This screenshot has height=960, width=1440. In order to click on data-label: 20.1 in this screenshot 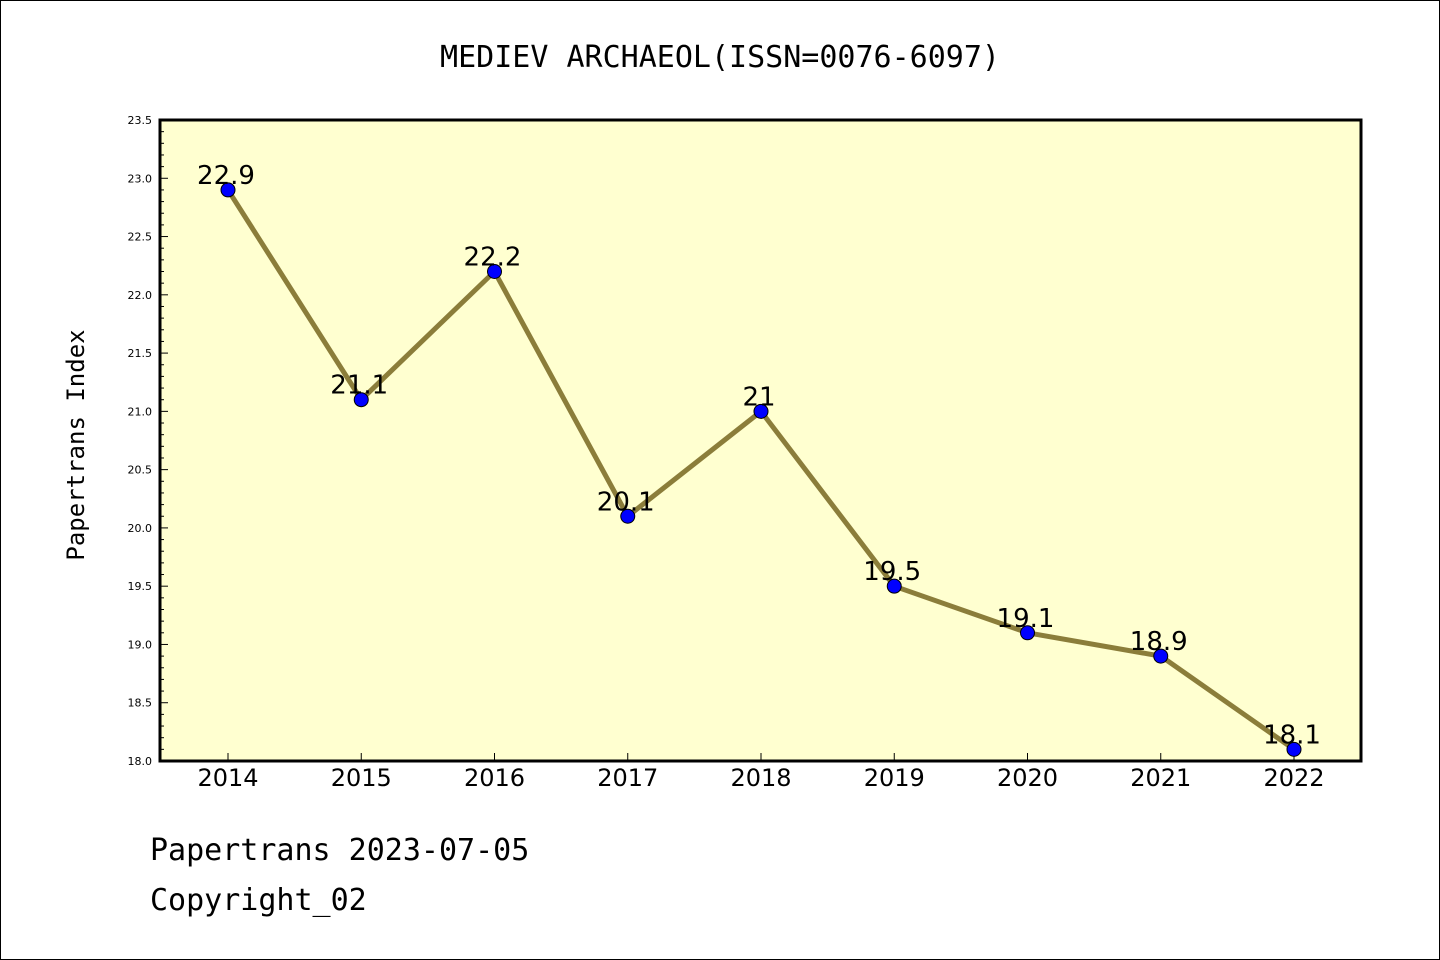, I will do `click(626, 502)`.